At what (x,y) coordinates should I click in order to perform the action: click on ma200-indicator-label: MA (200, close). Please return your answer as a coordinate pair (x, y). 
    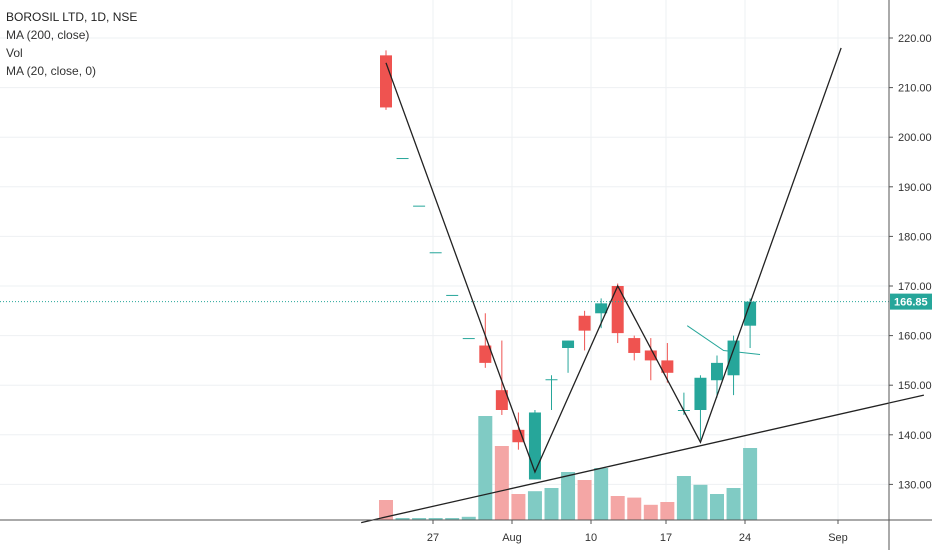
    Looking at the image, I should click on (48, 35).